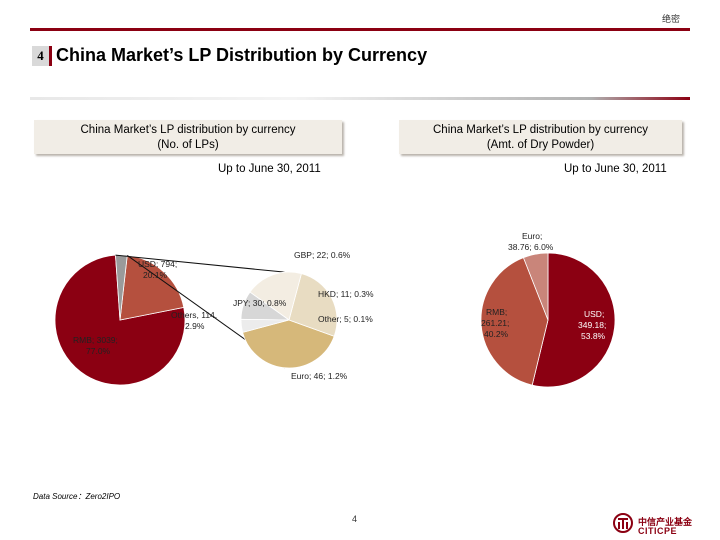 The image size is (720, 540). Describe the element at coordinates (95, 340) in the screenshot. I see `label-rmb-line1: RMB; 3039;` at that location.